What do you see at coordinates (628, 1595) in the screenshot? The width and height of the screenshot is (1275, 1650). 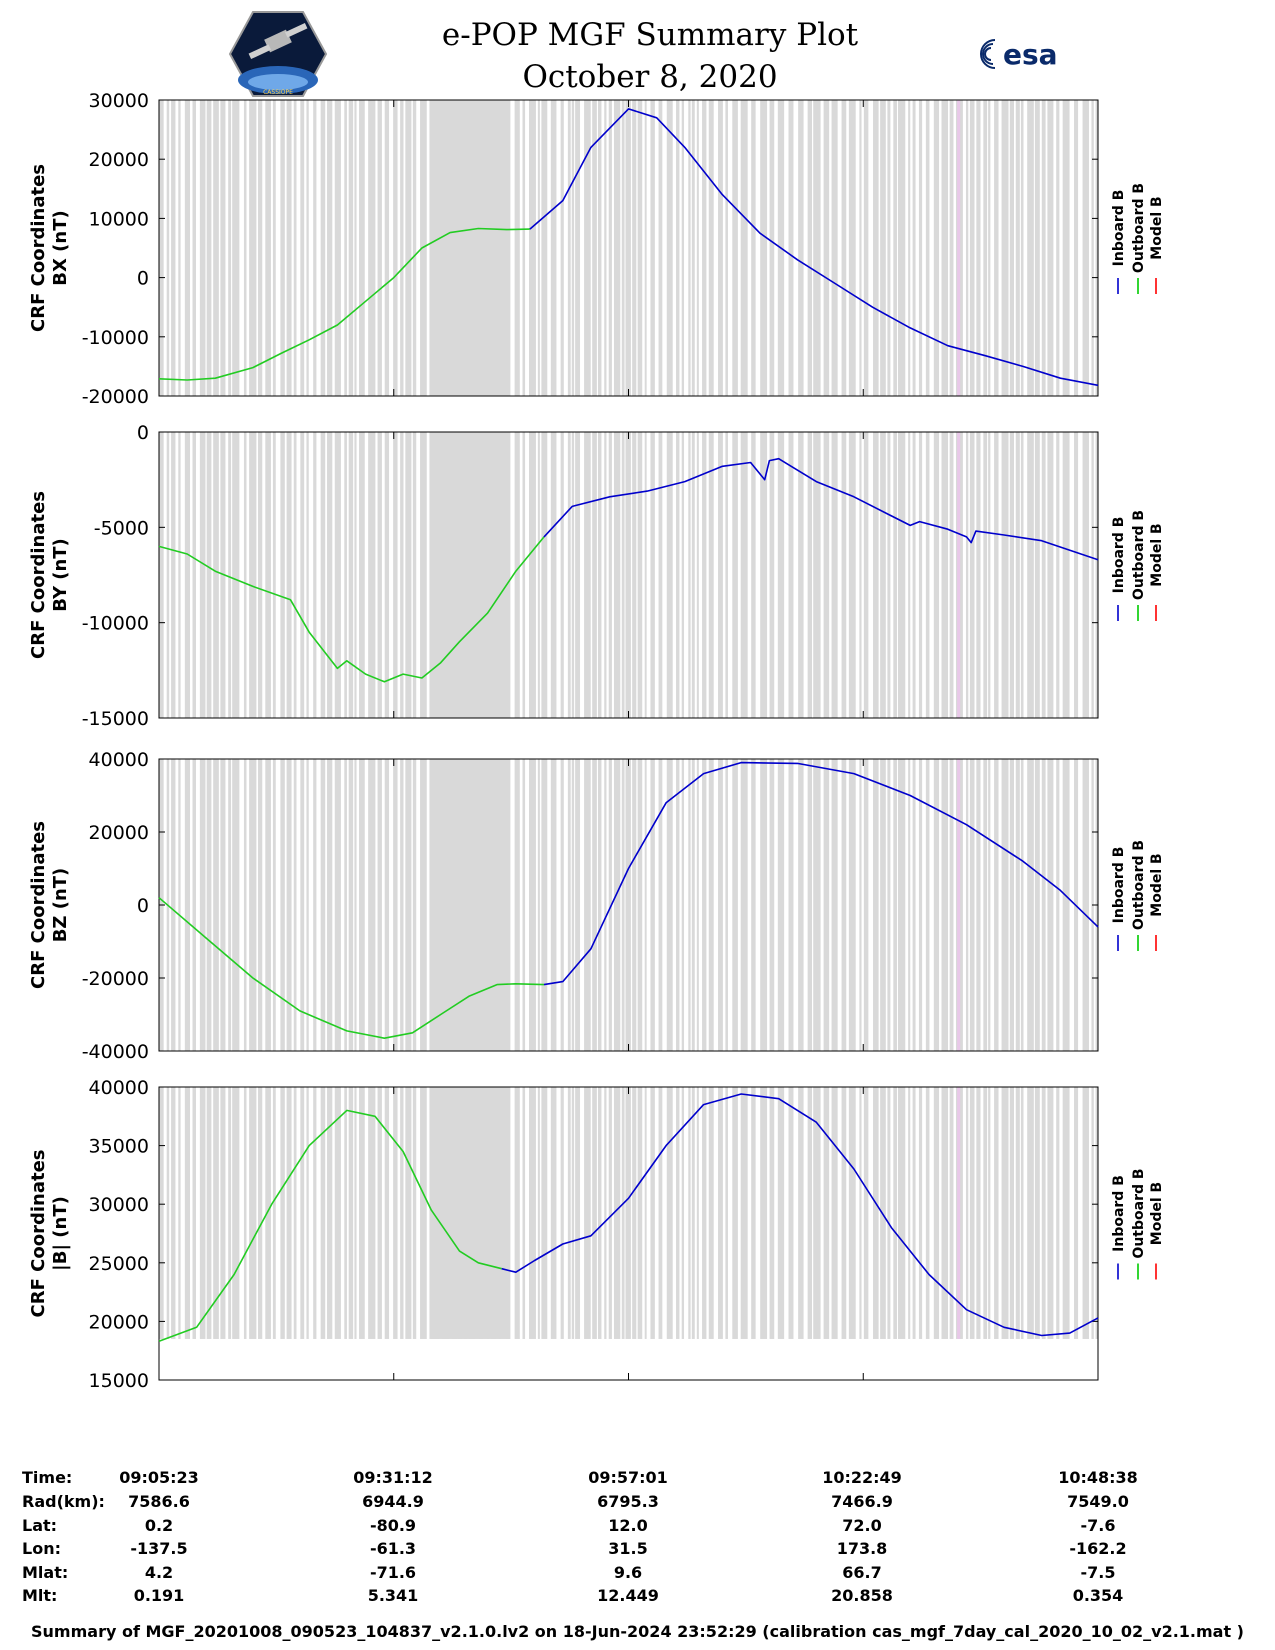 I see `orbit-value: 12.449` at bounding box center [628, 1595].